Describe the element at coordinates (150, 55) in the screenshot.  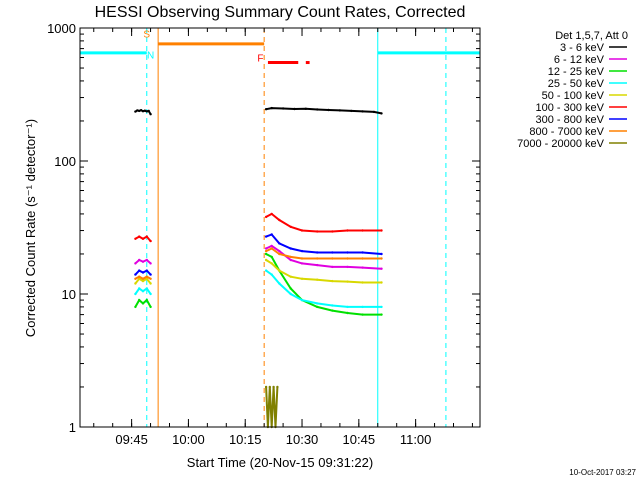
I see `event-marker-label: N` at that location.